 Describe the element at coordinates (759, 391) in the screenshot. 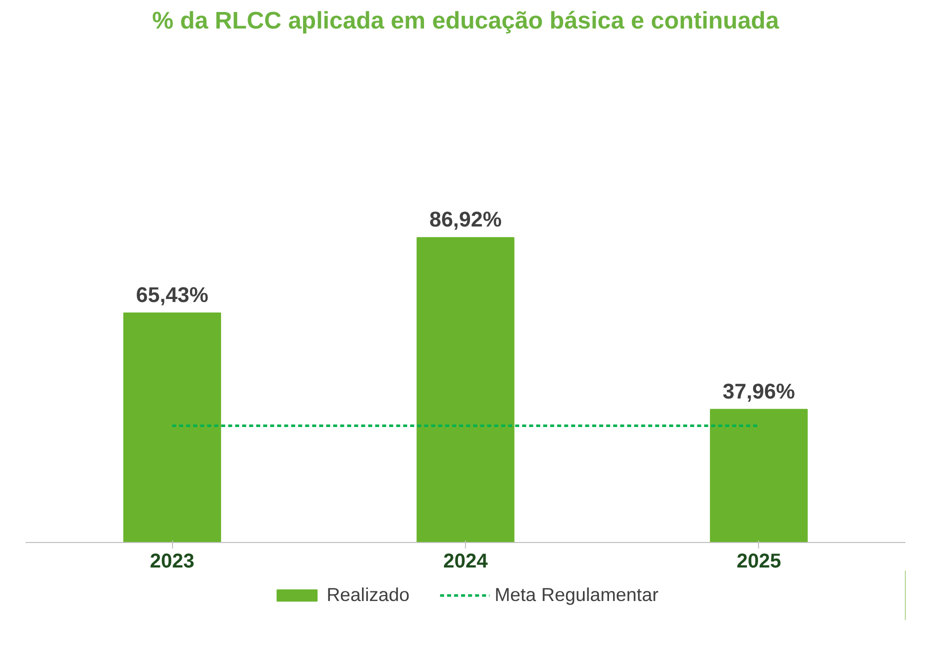

I see `data-label: 37,96%` at that location.